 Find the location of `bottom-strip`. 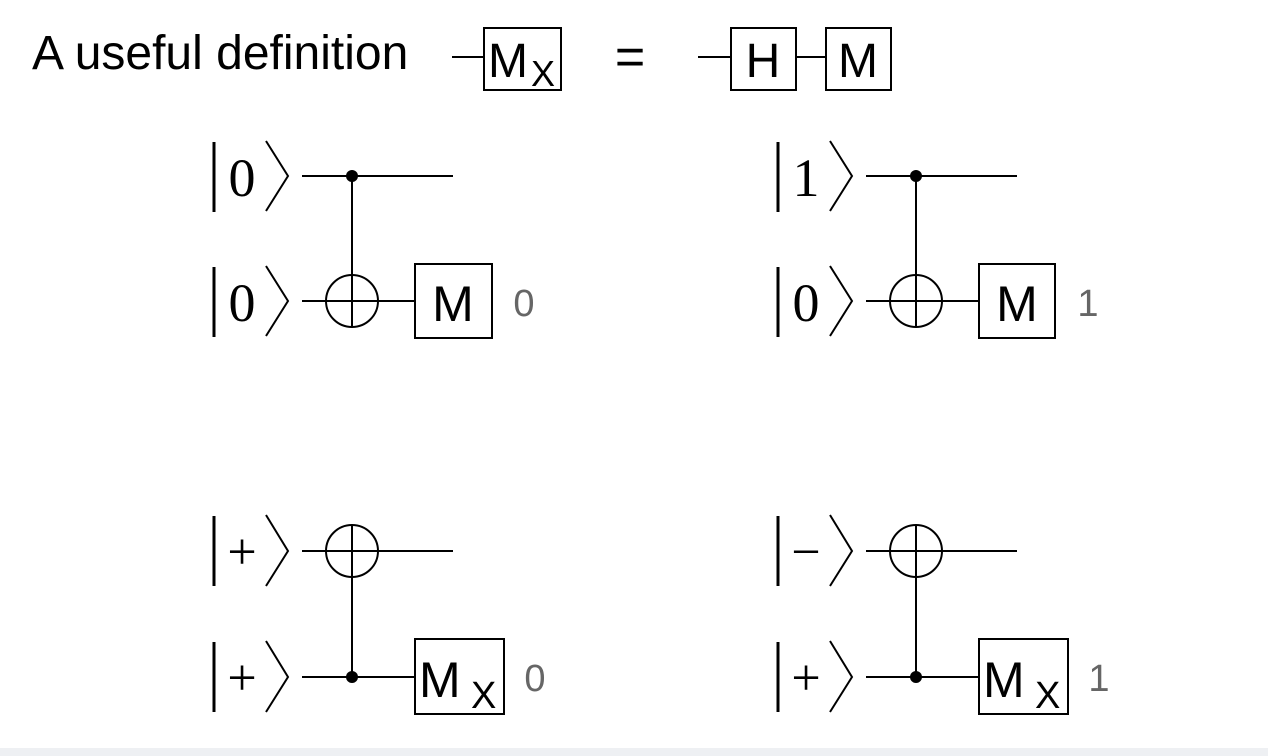

bottom-strip is located at coordinates (634, 752).